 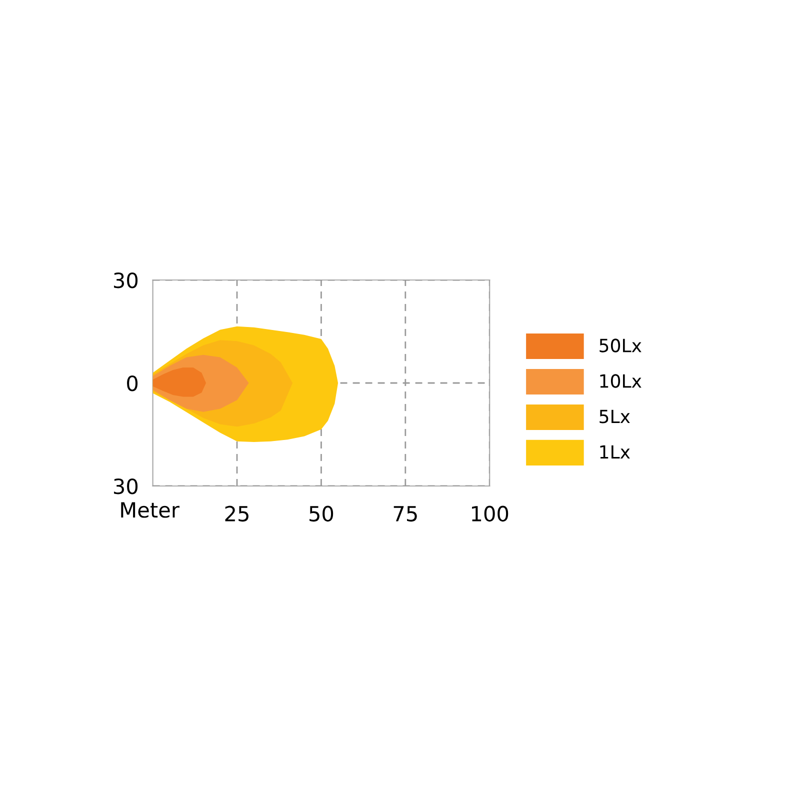 I want to click on legend-label: 50Lx, so click(x=621, y=345).